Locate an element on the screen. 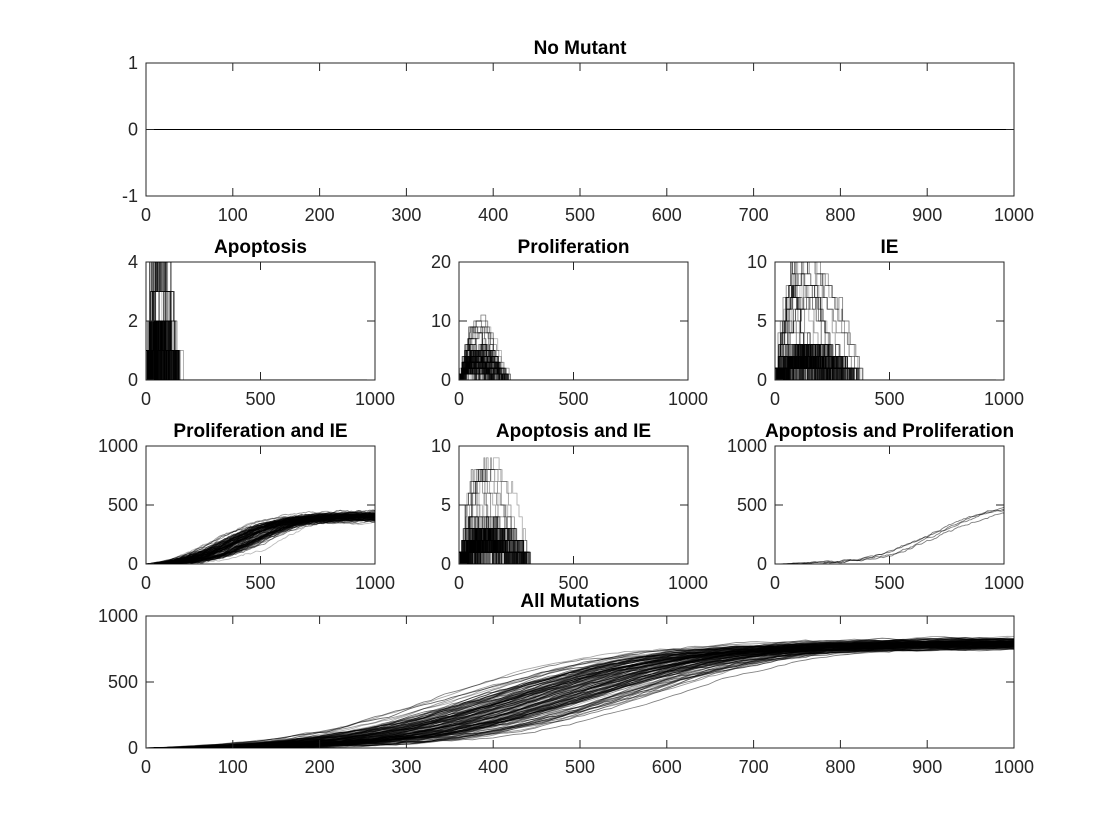  subplot-5: 0 500 1000 0 500 1000 Proliferation and IE is located at coordinates (246, 507).